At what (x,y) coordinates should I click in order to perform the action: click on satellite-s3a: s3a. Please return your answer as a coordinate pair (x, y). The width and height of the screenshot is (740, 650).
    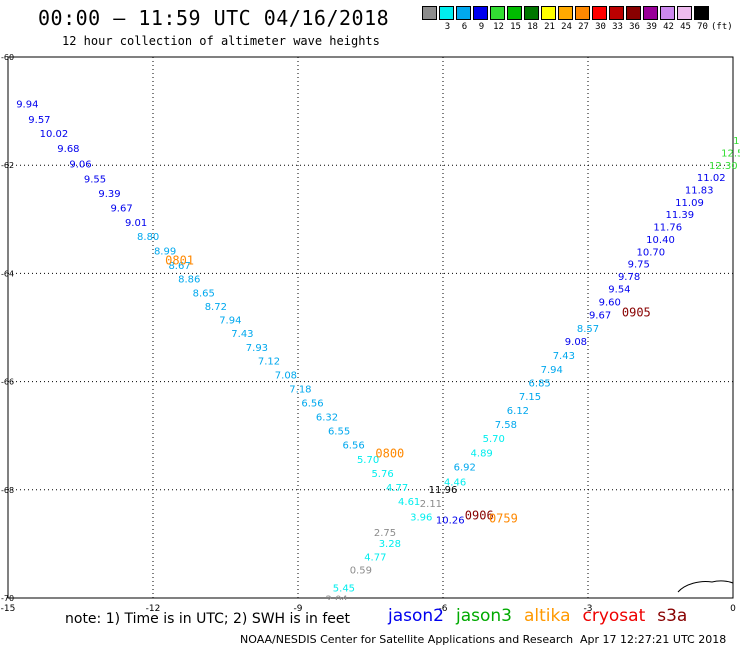
    Looking at the image, I should click on (672, 616).